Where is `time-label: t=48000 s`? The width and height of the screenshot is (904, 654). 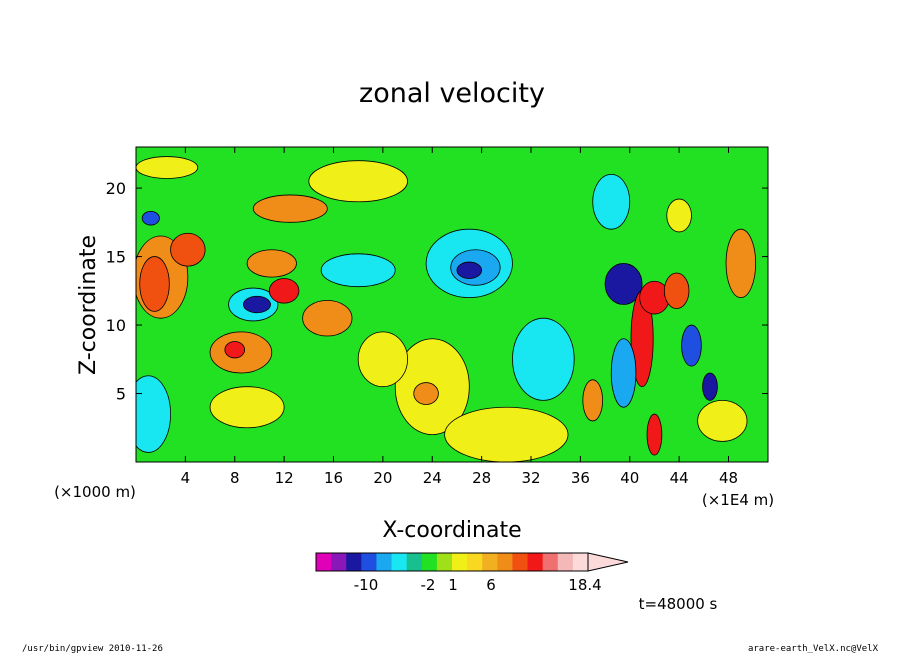 time-label: t=48000 s is located at coordinates (678, 604).